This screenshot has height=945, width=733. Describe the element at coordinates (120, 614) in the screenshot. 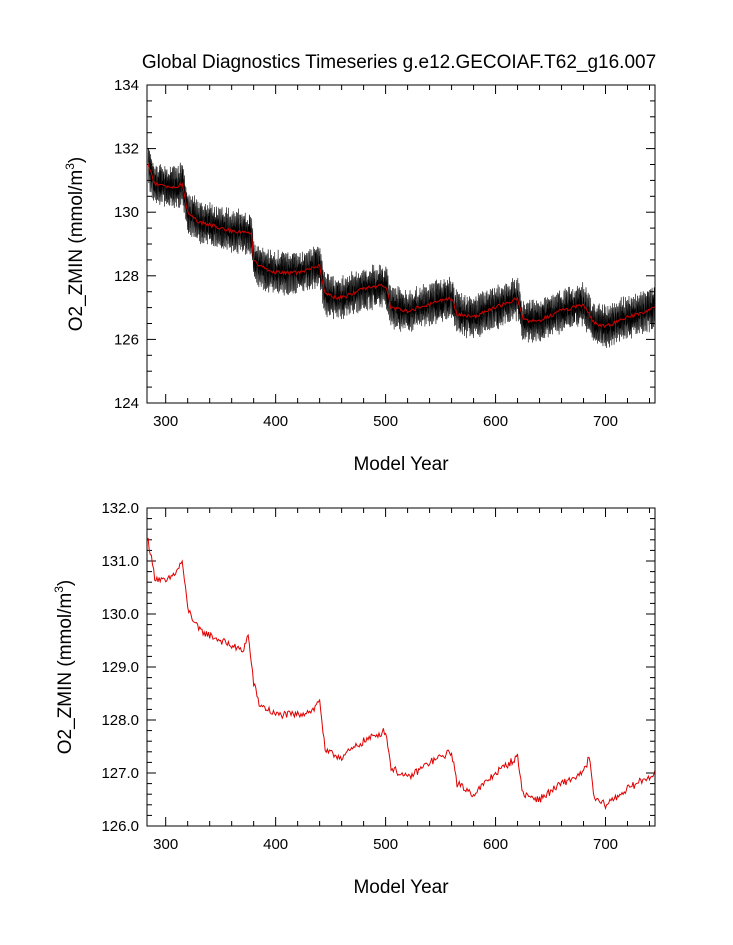

I see `y-tick-label: 130.0` at that location.